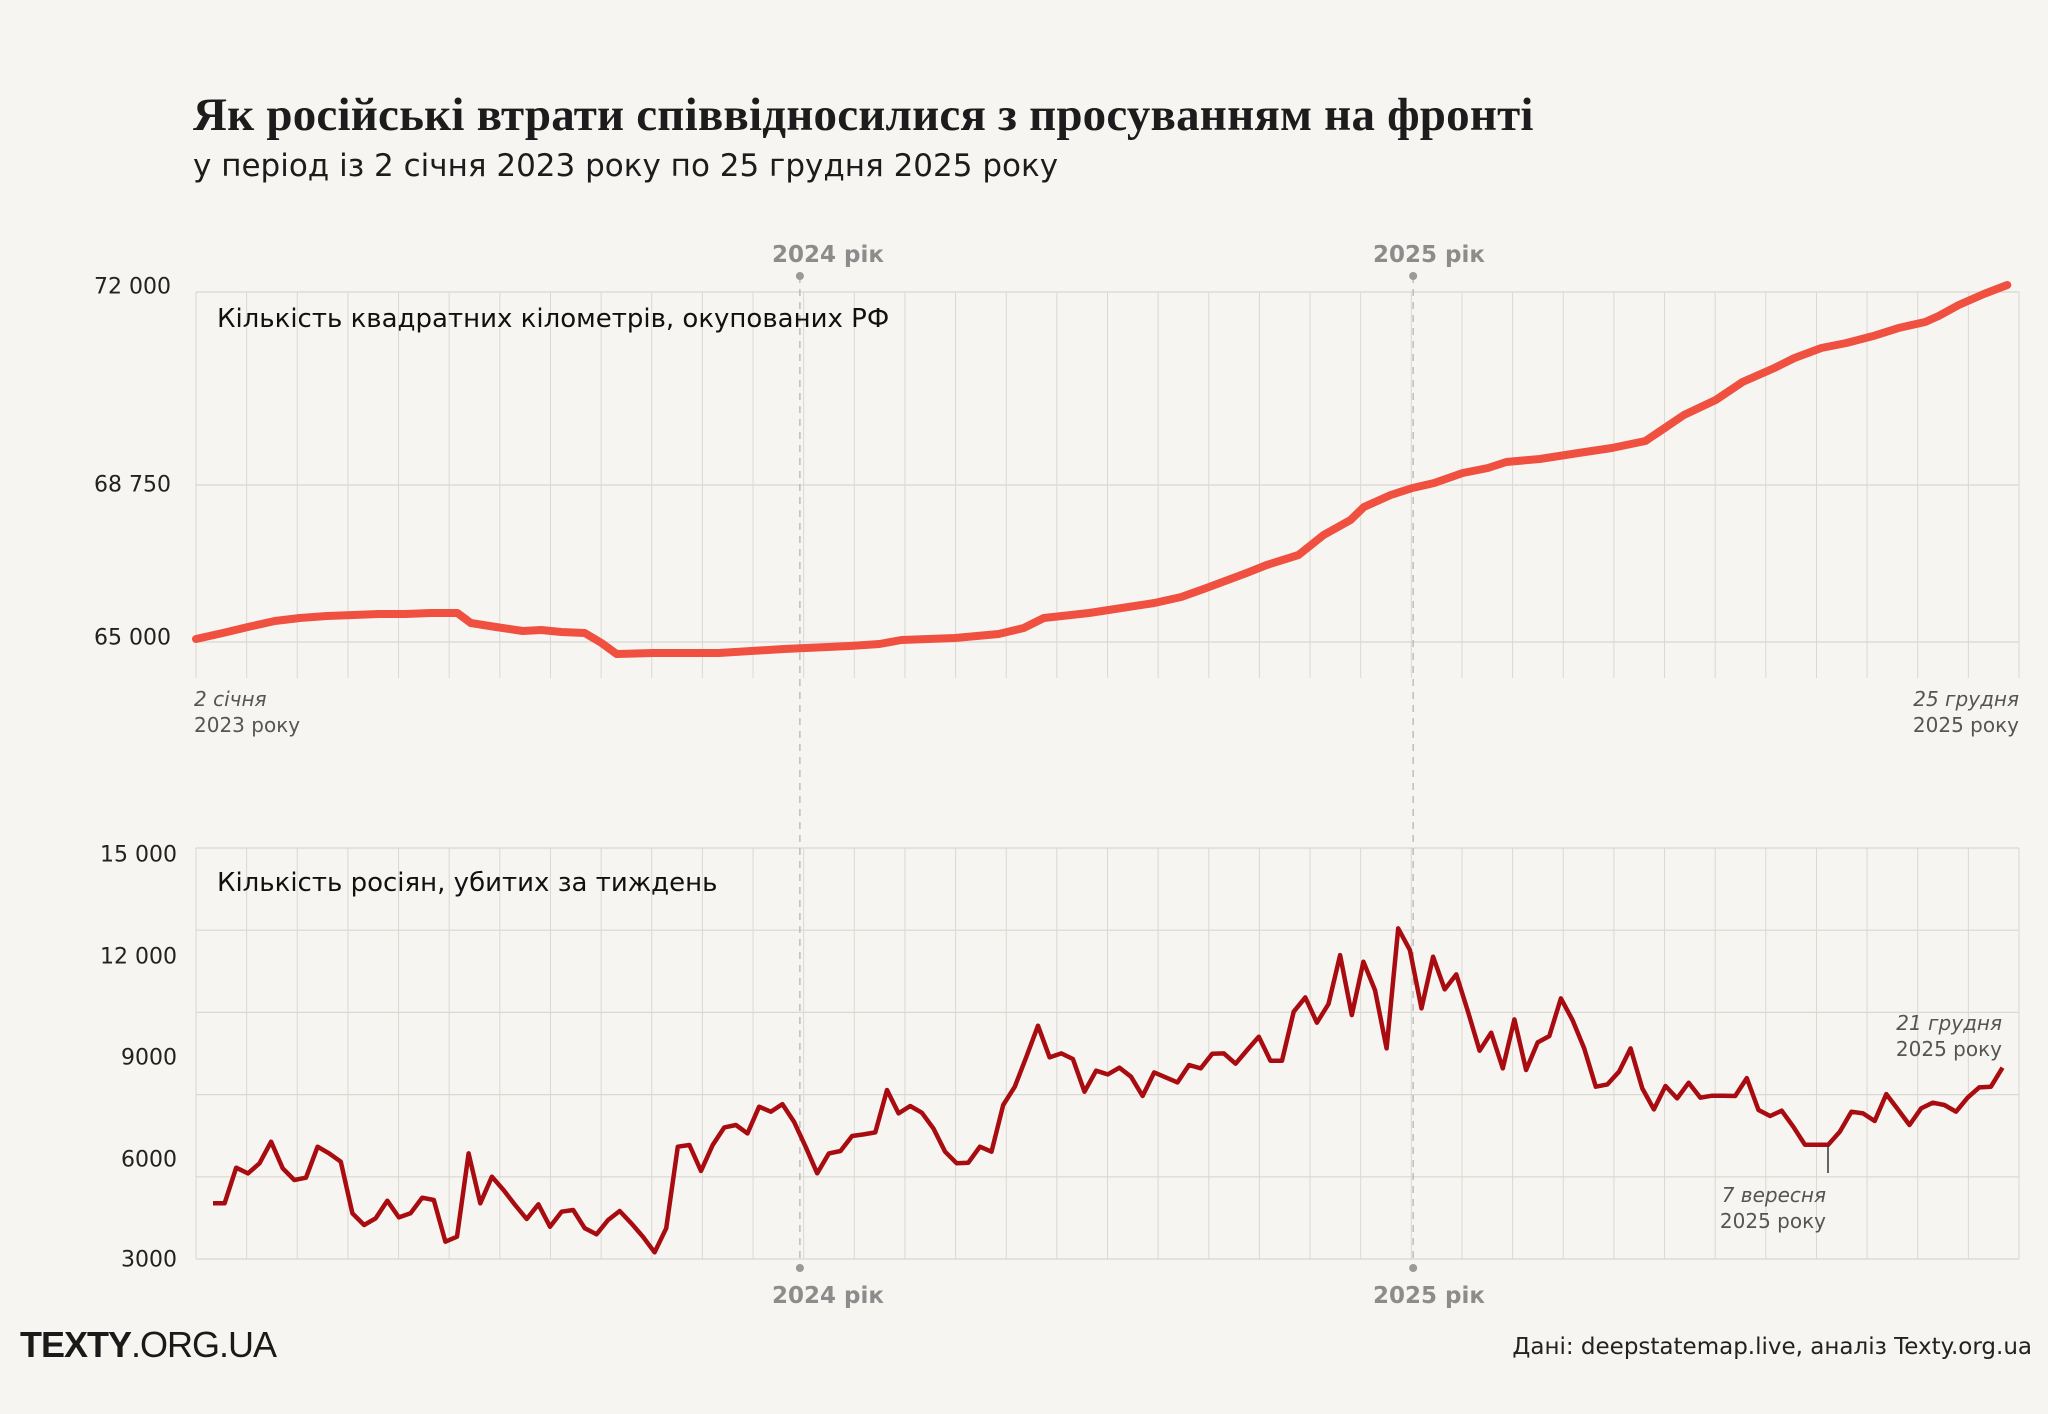  Describe the element at coordinates (132, 287) in the screenshot. I see `y-tick-label: 72 000` at that location.